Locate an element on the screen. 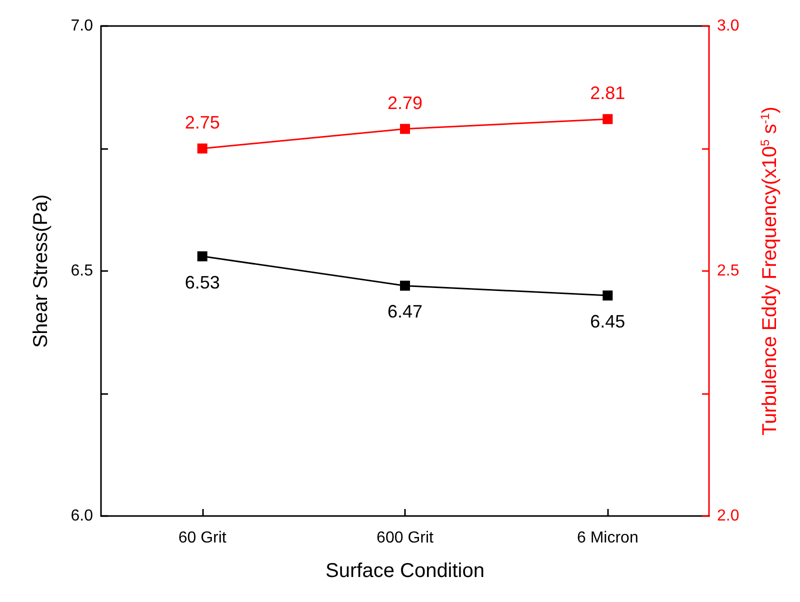  text: 7.0 is located at coordinates (81, 26).